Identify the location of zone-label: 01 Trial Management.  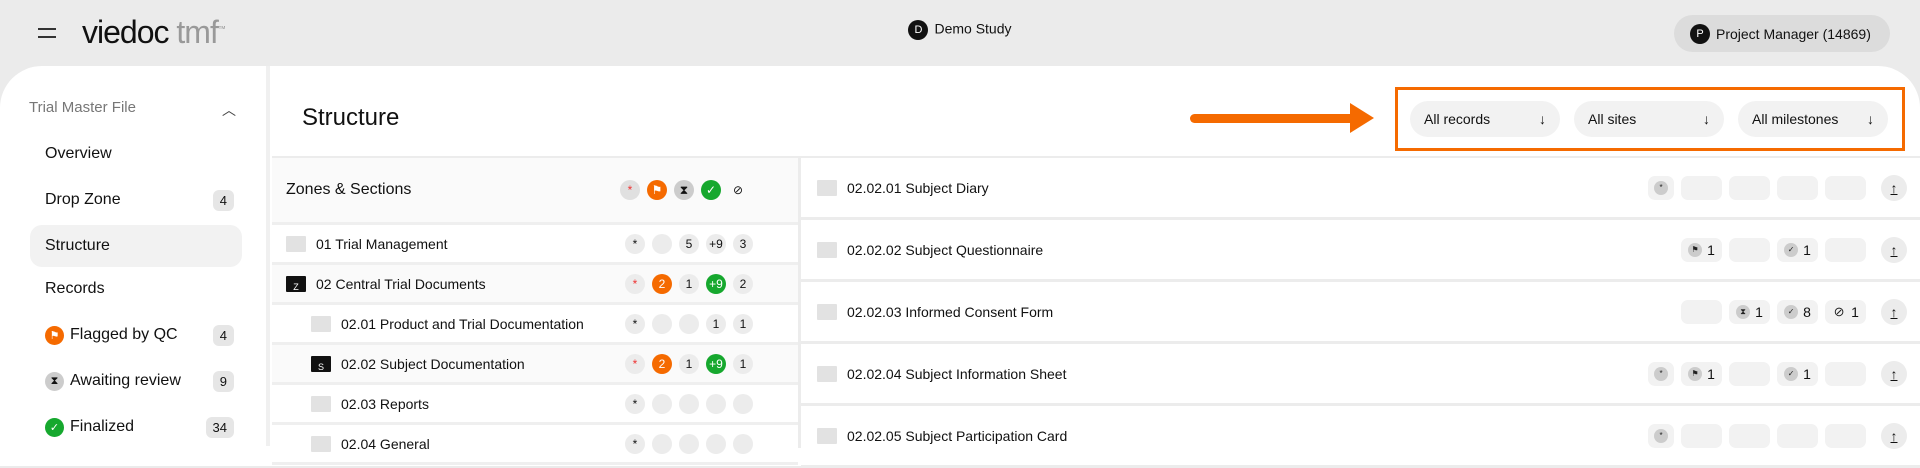
(382, 243).